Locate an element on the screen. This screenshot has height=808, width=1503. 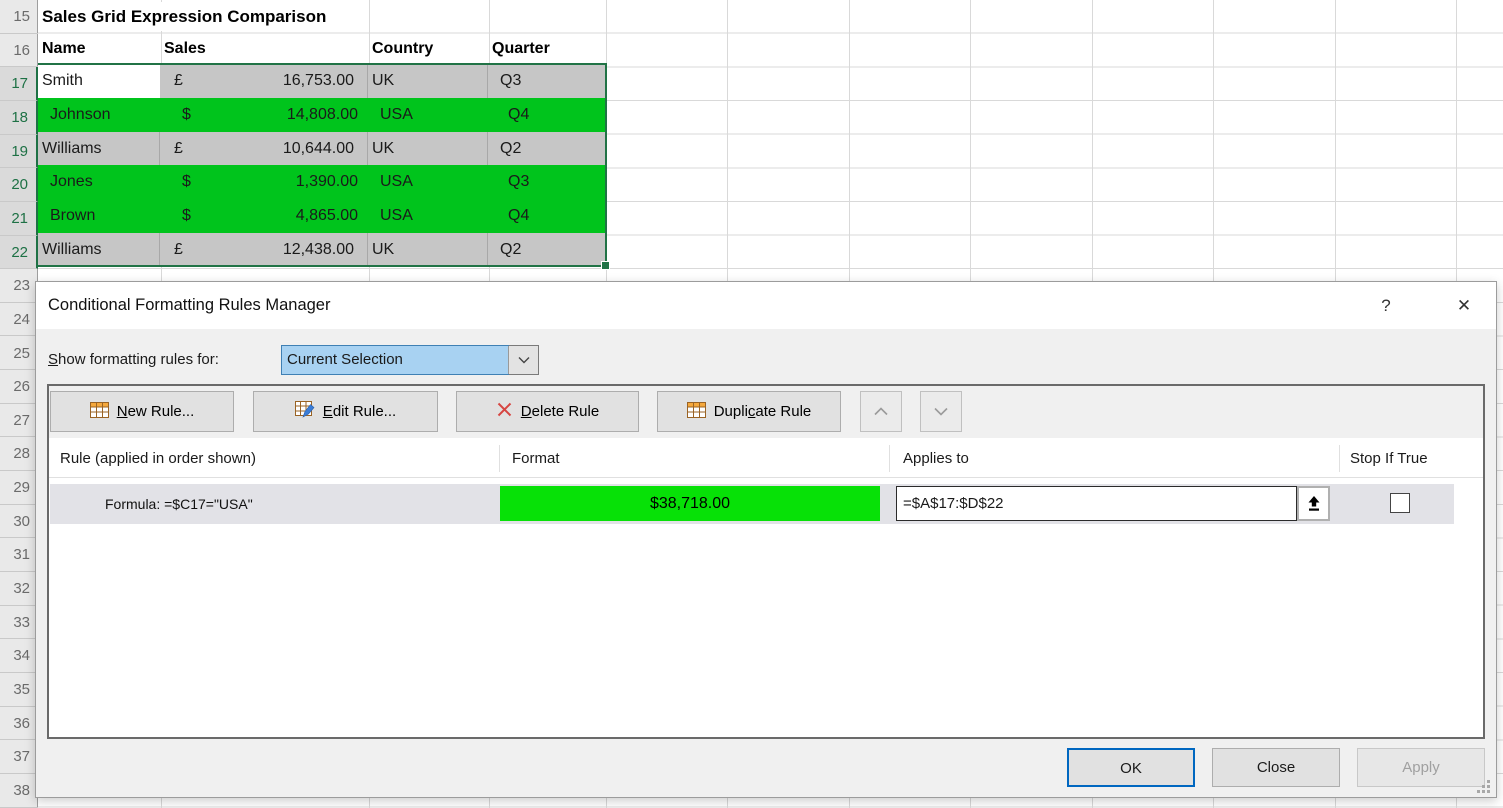
close-button: Close is located at coordinates (1276, 767).